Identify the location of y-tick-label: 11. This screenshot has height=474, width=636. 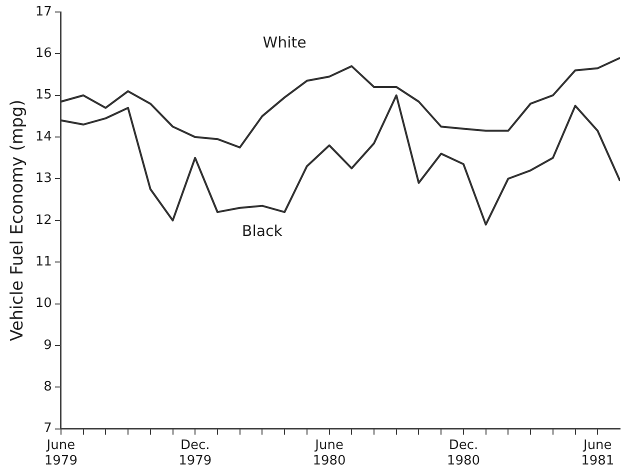
(43, 262).